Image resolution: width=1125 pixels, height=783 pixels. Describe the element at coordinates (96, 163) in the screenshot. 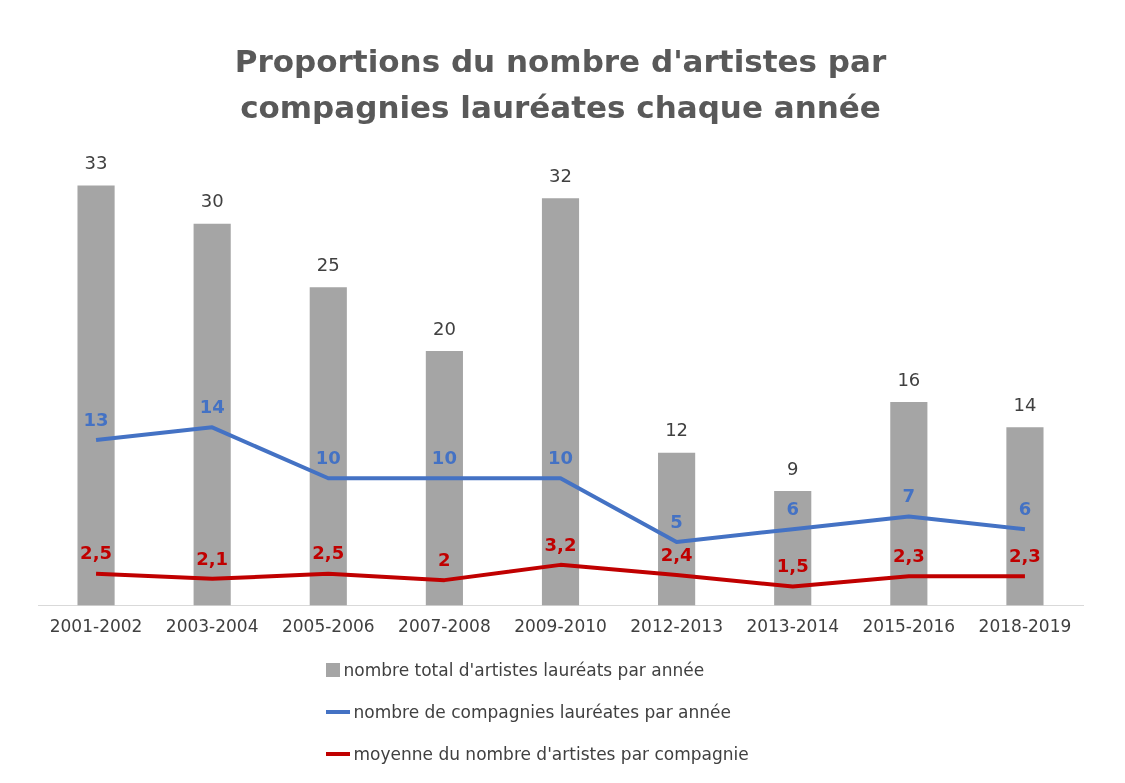

I see `data-label: 33` at that location.